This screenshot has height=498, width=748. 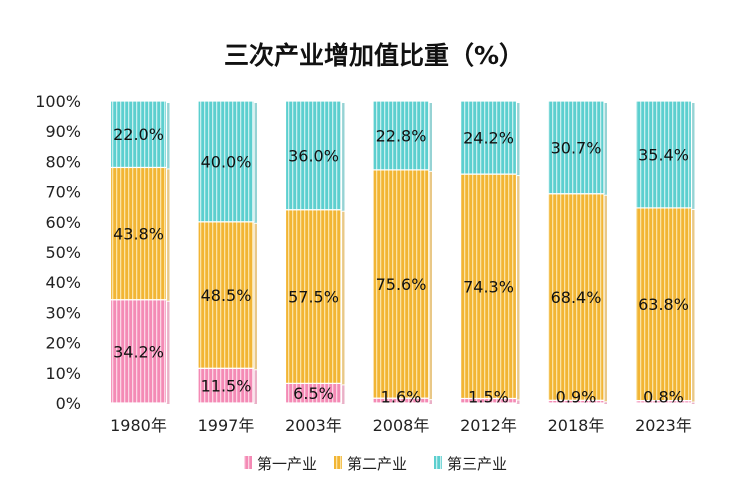 What do you see at coordinates (313, 393) in the screenshot?
I see `data-label: 6.5%` at bounding box center [313, 393].